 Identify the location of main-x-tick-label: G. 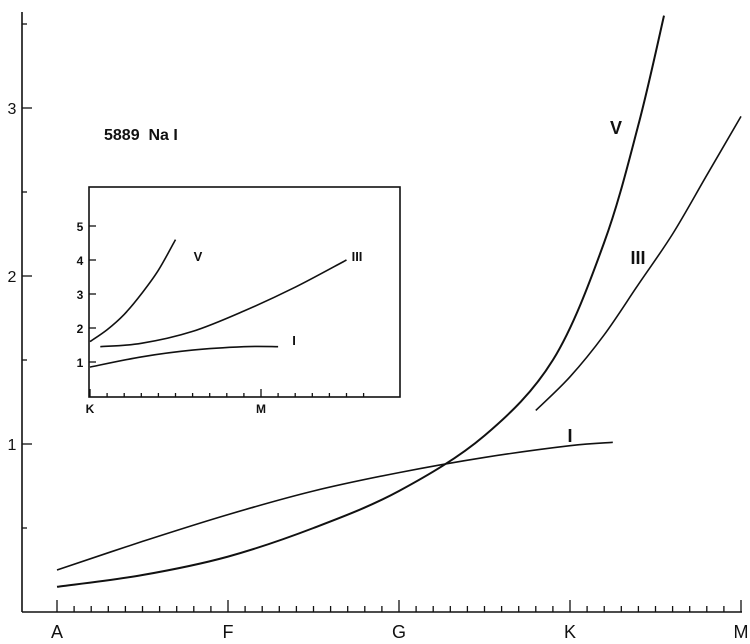
(399, 632).